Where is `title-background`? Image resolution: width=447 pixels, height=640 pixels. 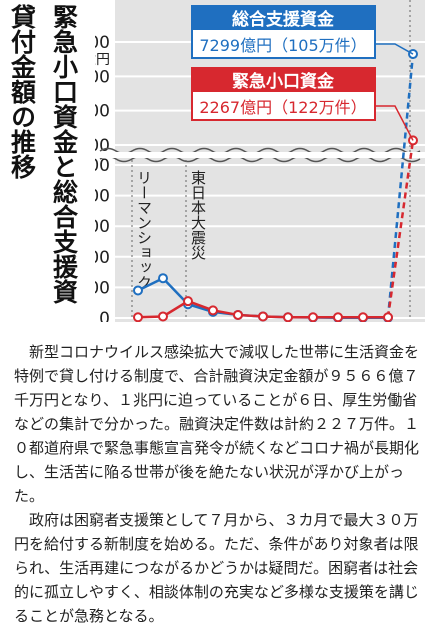 title-background is located at coordinates (47, 161).